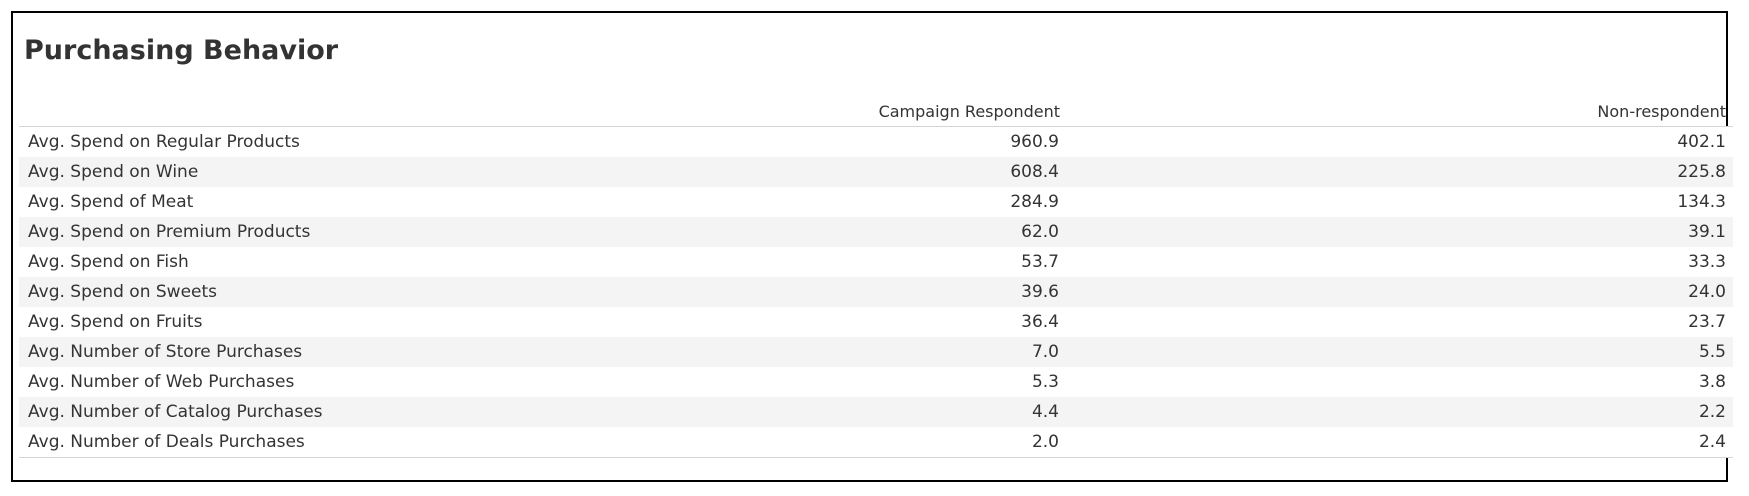 The image size is (1749, 496). Describe the element at coordinates (876, 262) in the screenshot. I see `table-row: Avg. Spend on Fish 53.7 33.3` at that location.